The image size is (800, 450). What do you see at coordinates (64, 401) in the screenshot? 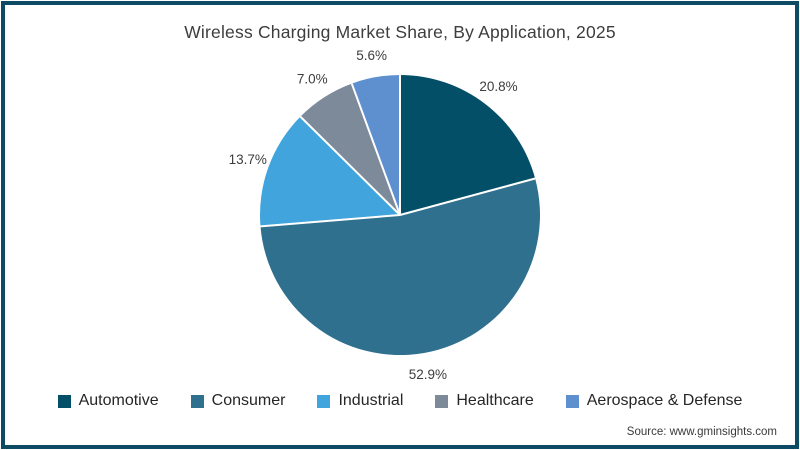
I see `legend-swatch-automotive` at bounding box center [64, 401].